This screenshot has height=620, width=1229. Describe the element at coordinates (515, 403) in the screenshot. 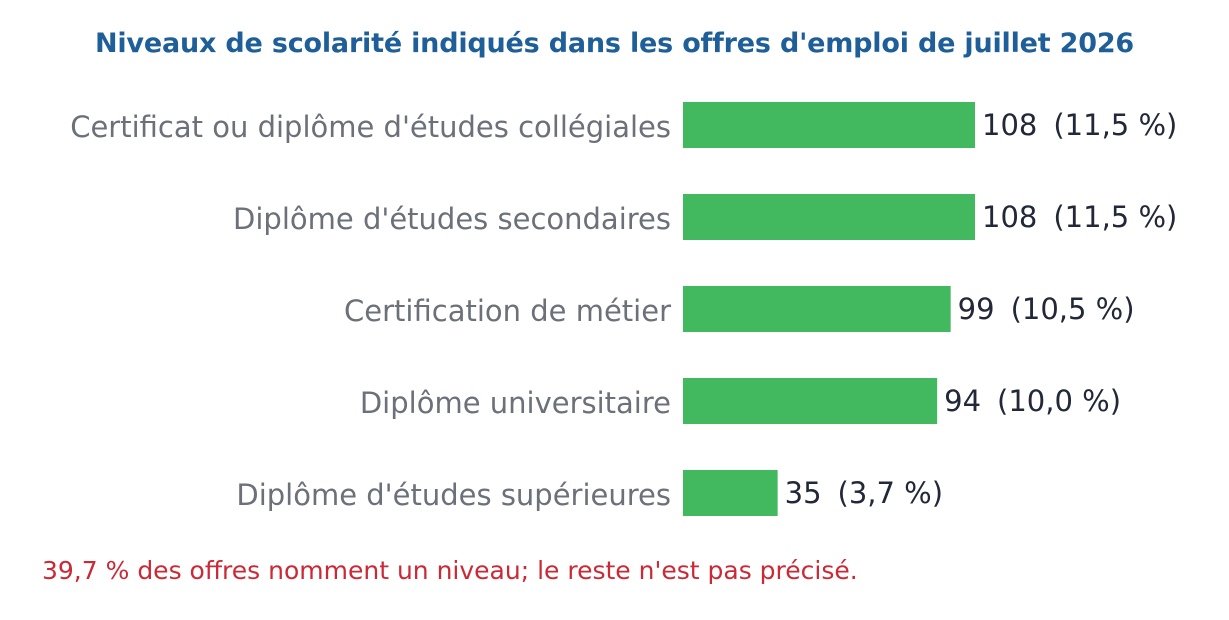

I see `category-label: Diplôme universitaire` at that location.